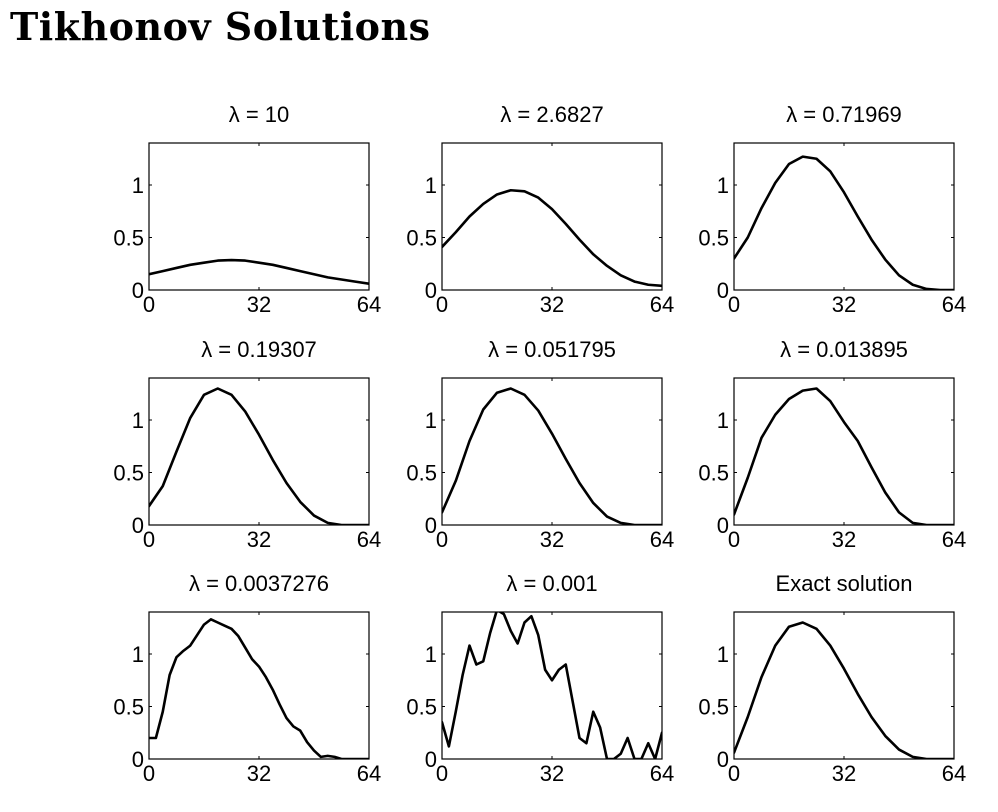  Describe the element at coordinates (259, 114) in the screenshot. I see `subplot-title: λ = 10` at that location.